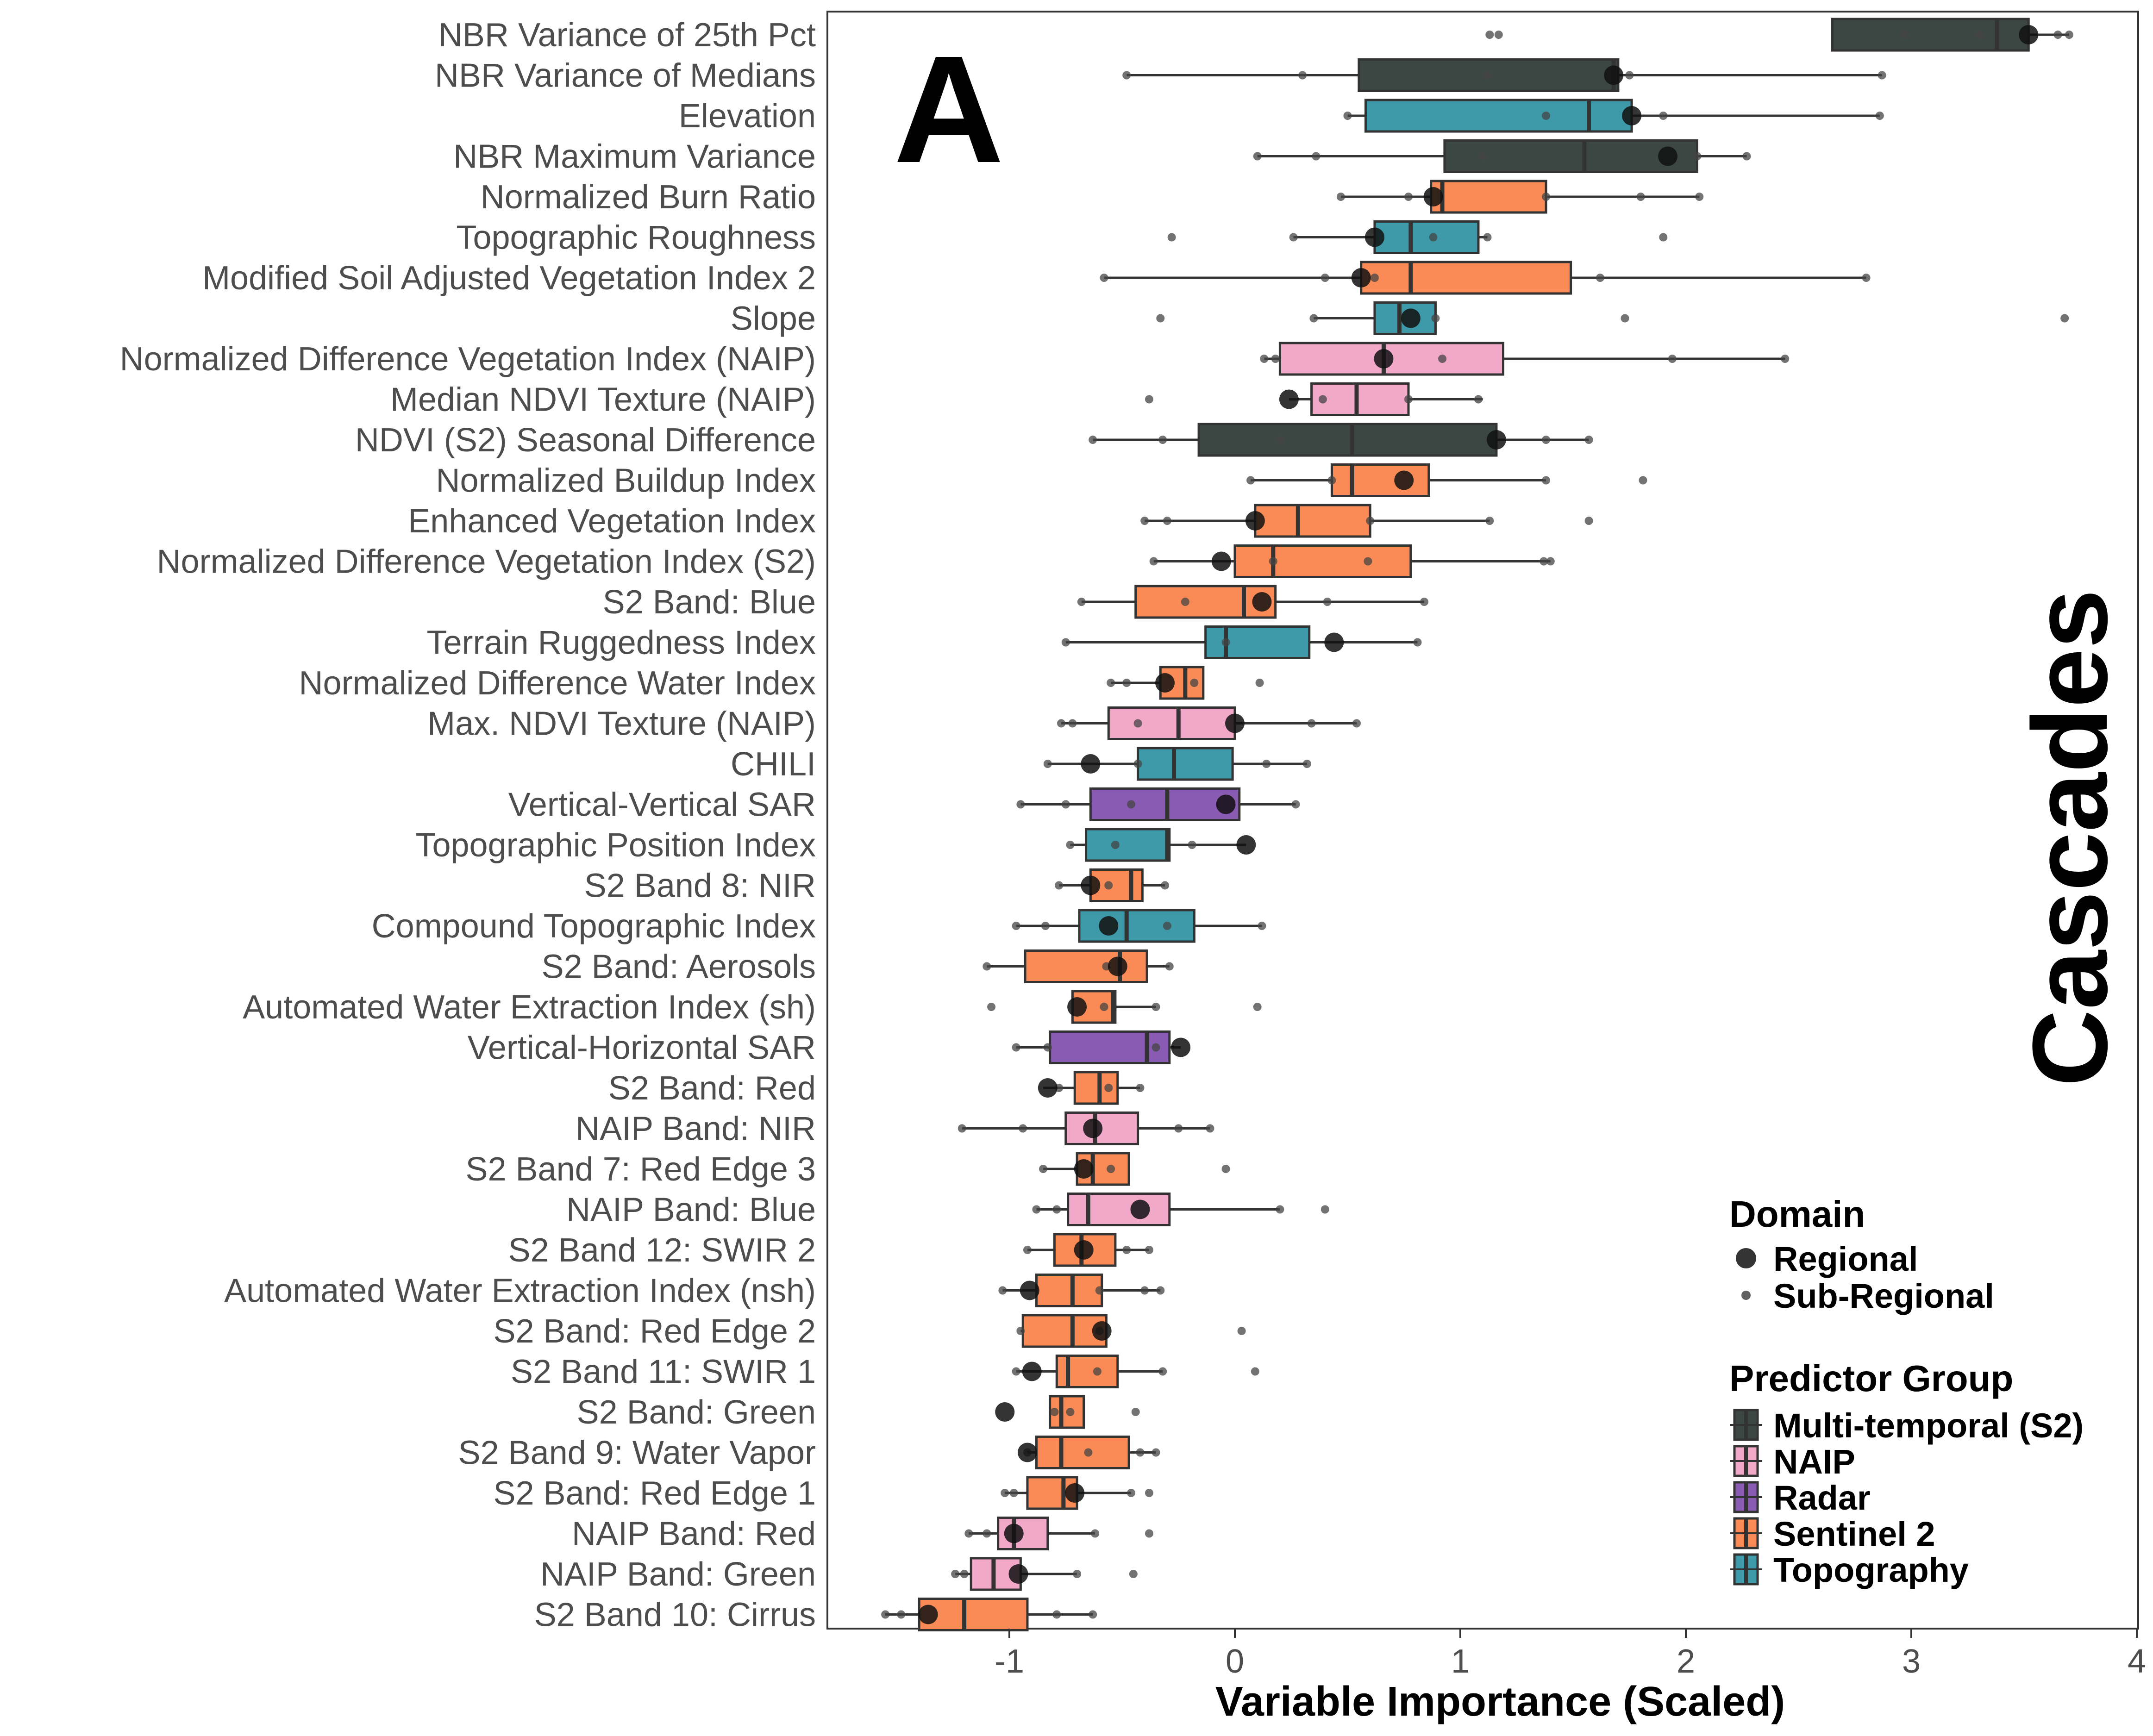  What do you see at coordinates (654, 1493) in the screenshot?
I see `category-label: S2 Band: Red Edge 1` at bounding box center [654, 1493].